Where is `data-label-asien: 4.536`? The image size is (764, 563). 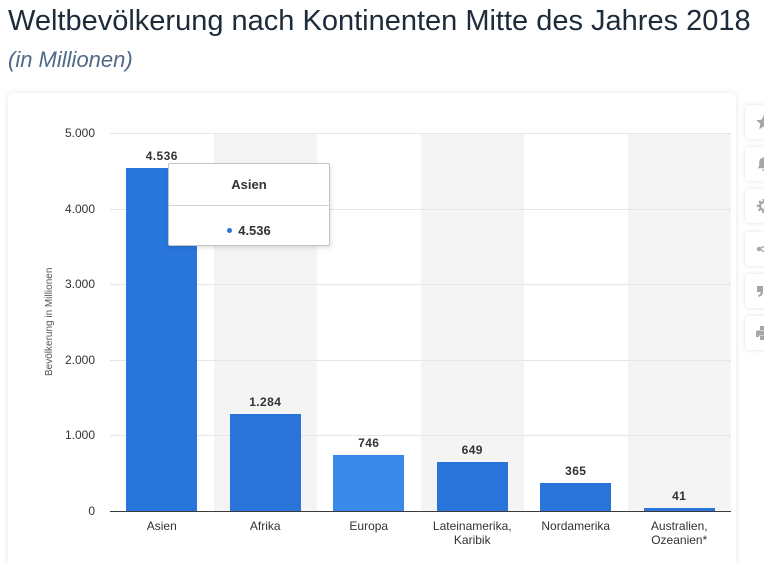
data-label-asien: 4.536 is located at coordinates (161, 156).